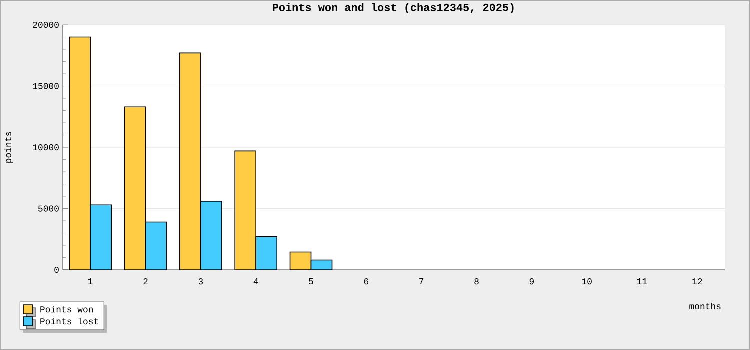  I want to click on y-tick-label: 10000, so click(46, 147).